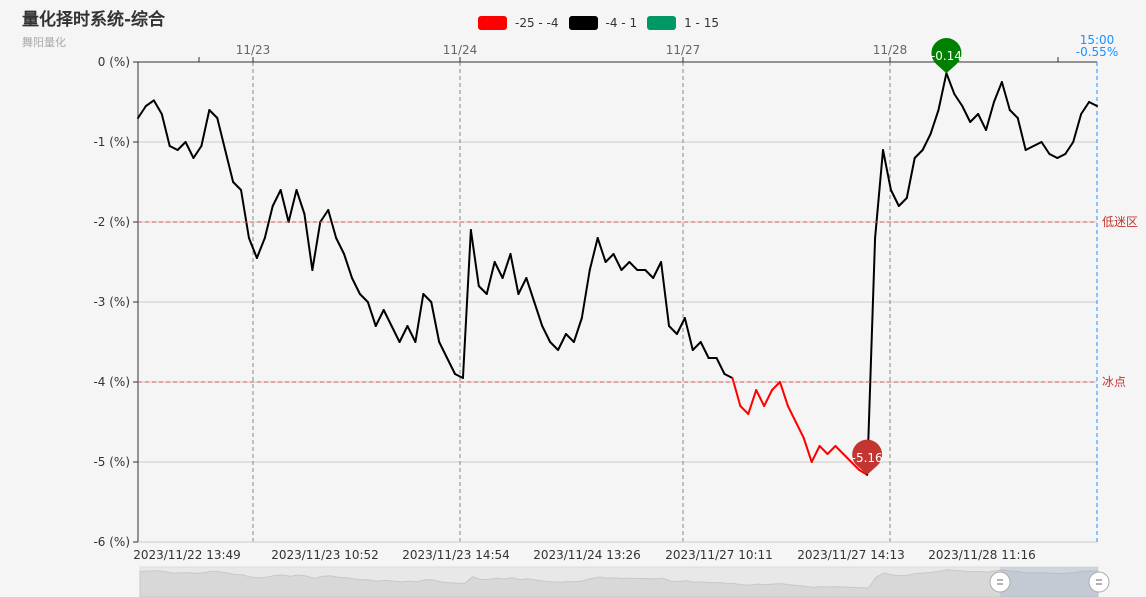 This screenshot has height=597, width=1146. Describe the element at coordinates (621, 23) in the screenshot. I see `legend-label: -4 - 1` at that location.